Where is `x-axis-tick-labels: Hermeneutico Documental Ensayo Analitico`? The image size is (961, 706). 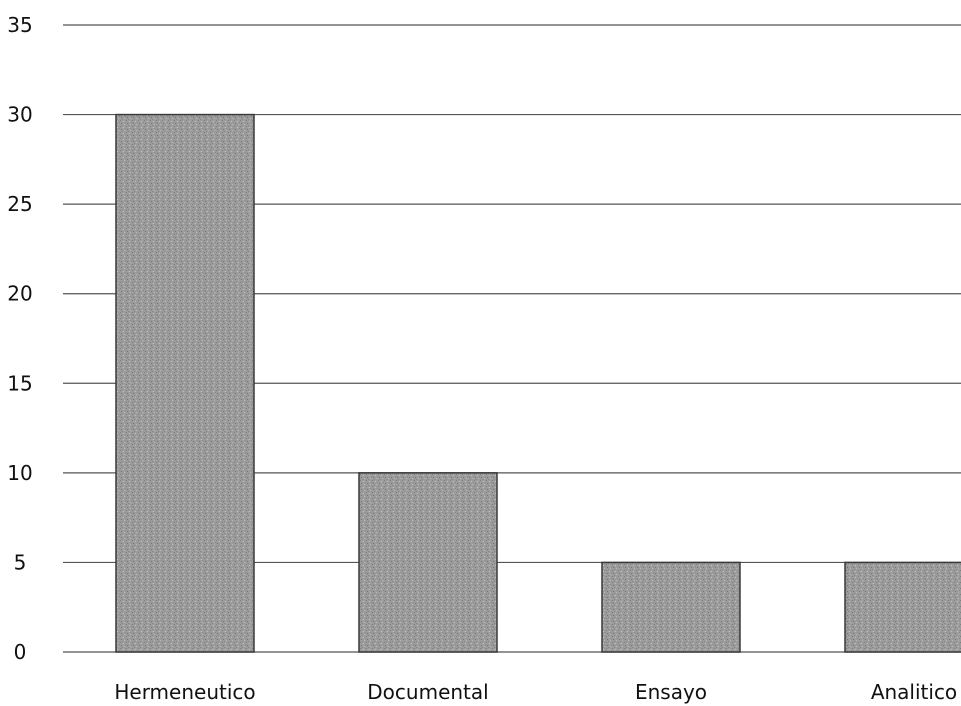 x-axis-tick-labels: Hermeneutico Documental Ensayo Analitico is located at coordinates (535, 692).